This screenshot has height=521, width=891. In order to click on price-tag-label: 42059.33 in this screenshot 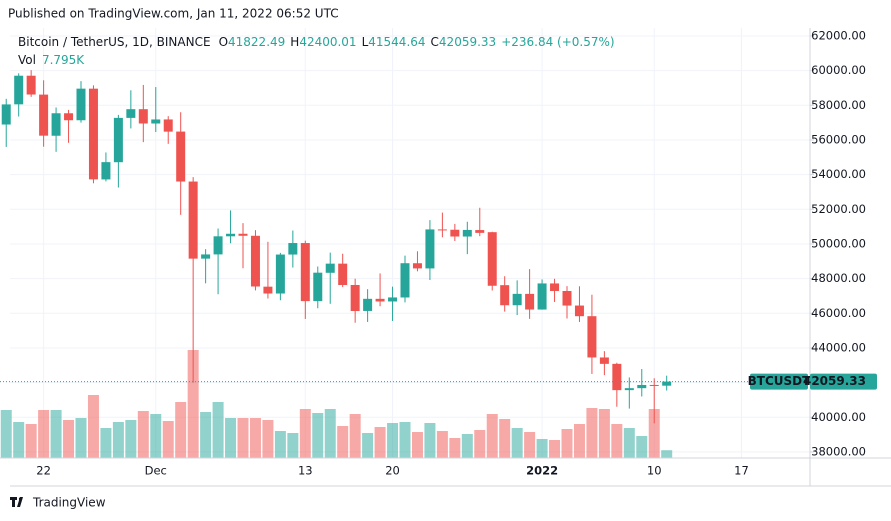, I will do `click(834, 381)`.